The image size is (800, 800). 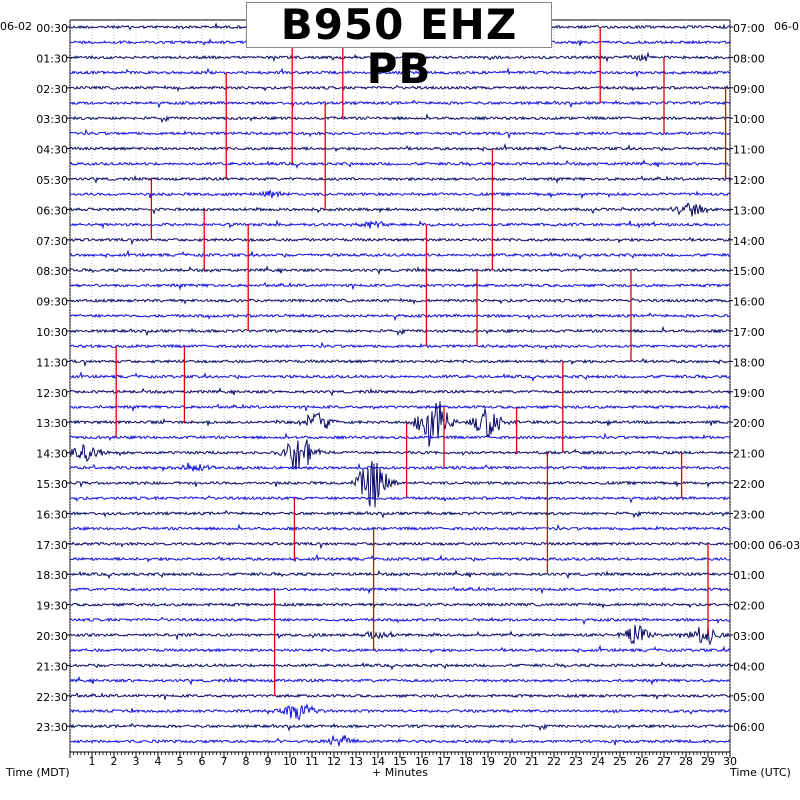 What do you see at coordinates (488, 761) in the screenshot?
I see `x-tick-label: 19` at bounding box center [488, 761].